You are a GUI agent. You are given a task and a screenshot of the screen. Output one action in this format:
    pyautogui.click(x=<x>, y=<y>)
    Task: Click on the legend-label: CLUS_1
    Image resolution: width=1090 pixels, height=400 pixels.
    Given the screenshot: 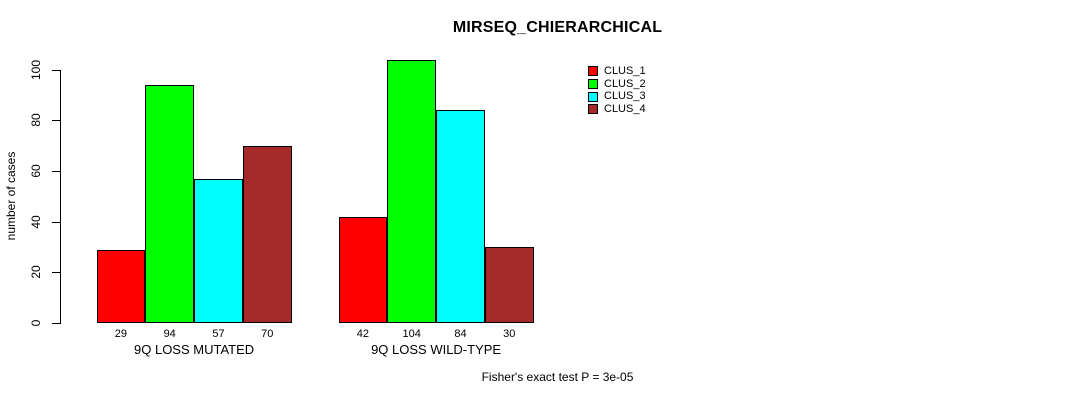 What is the action you would take?
    pyautogui.click(x=625, y=70)
    